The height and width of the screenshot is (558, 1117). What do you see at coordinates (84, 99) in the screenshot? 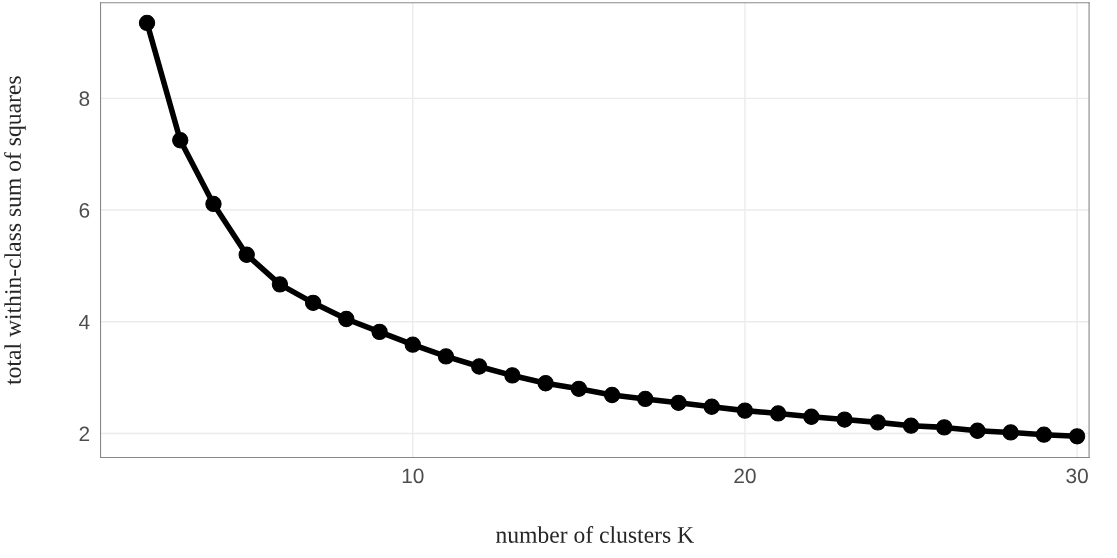
I see `y-tick-label: 8` at bounding box center [84, 99].